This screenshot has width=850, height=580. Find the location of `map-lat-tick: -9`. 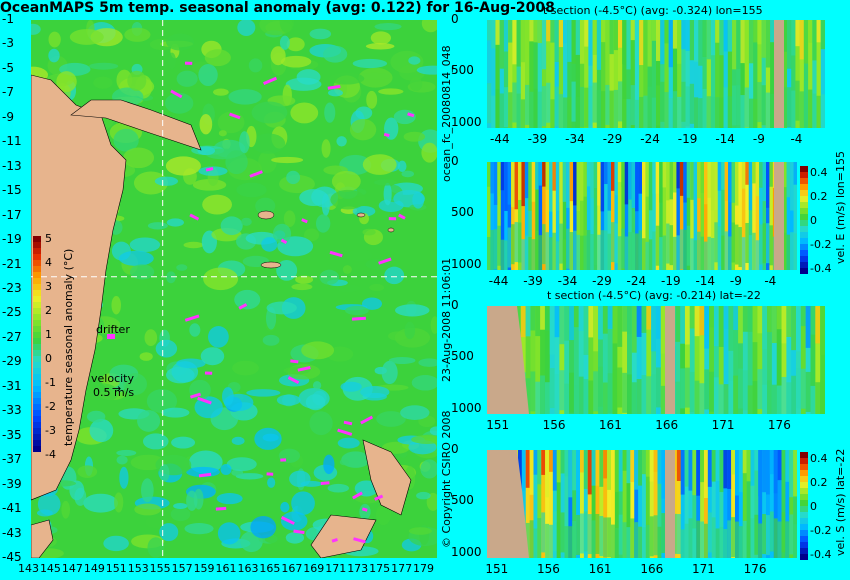

map-lat-tick: -9 is located at coordinates (8, 116).